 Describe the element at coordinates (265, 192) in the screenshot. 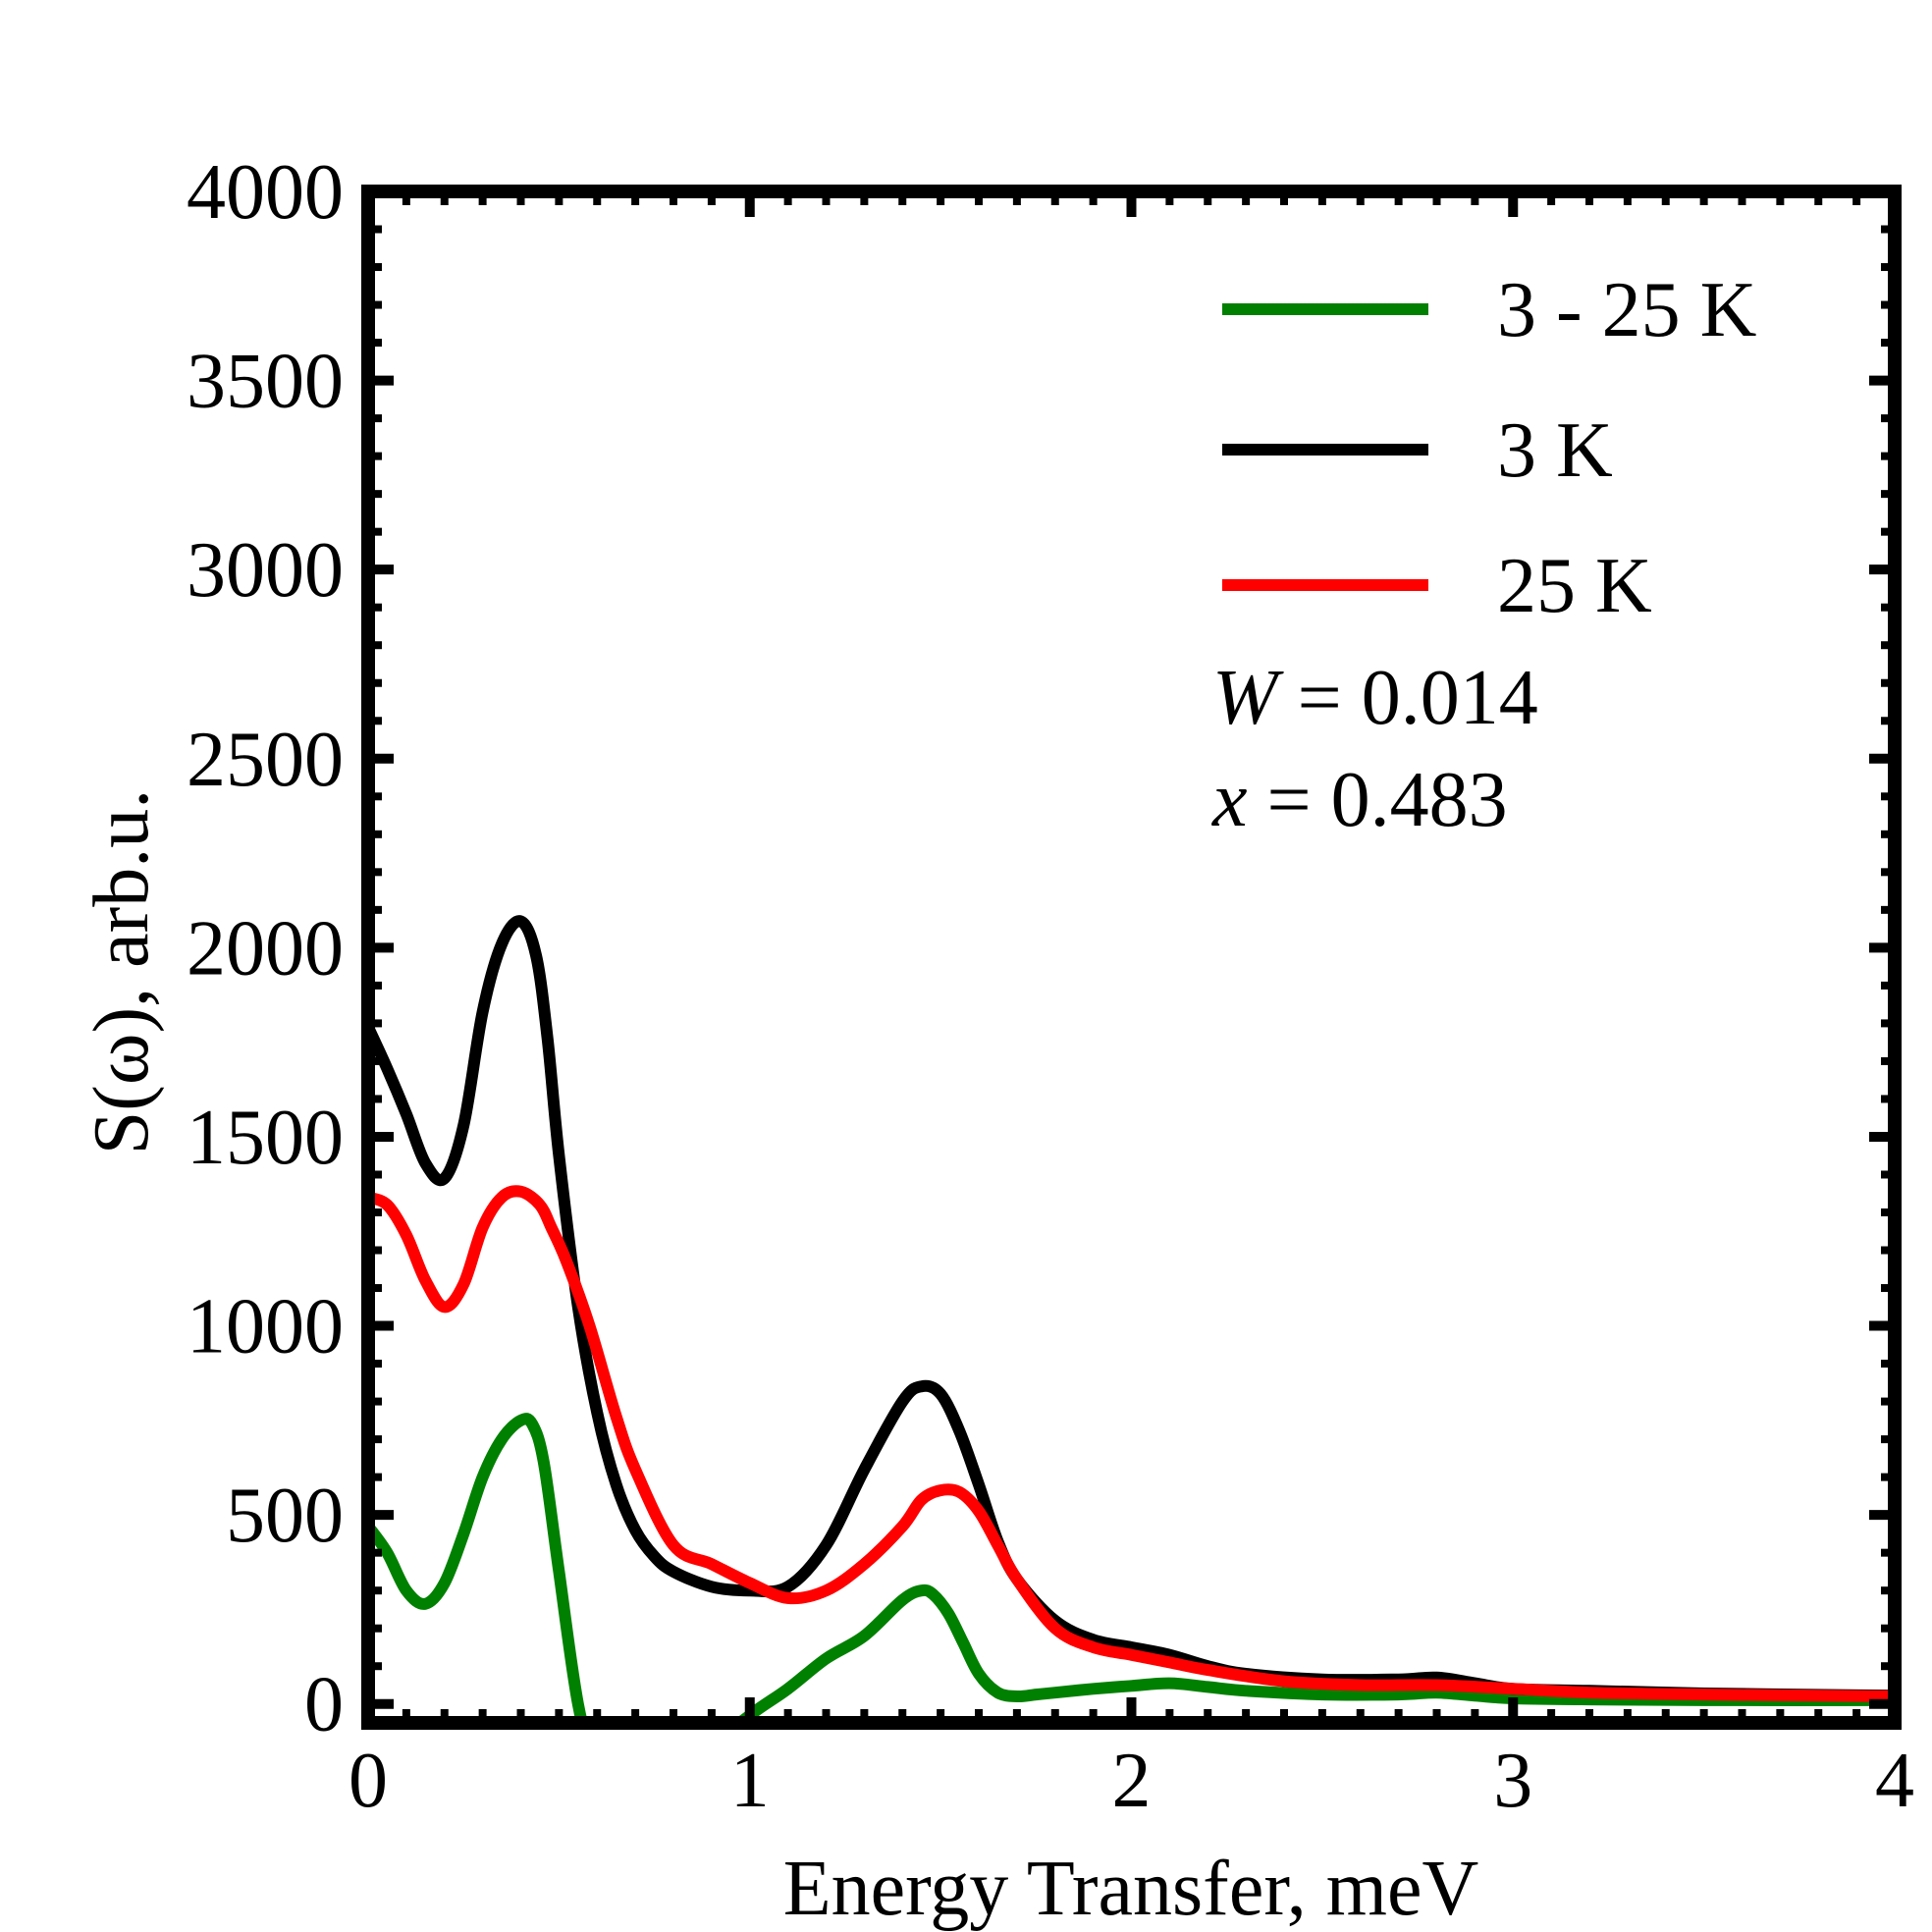

I see `y-tick-label: 4000` at that location.